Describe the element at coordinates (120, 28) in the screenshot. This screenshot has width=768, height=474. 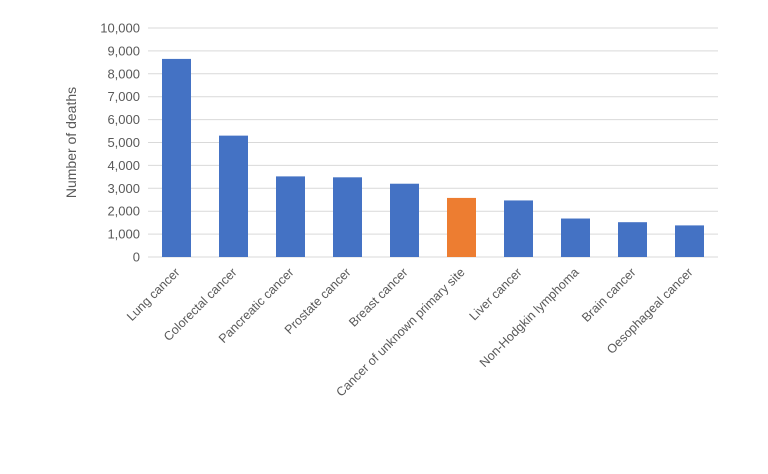
I see `y-tick-label: 10,000` at that location.